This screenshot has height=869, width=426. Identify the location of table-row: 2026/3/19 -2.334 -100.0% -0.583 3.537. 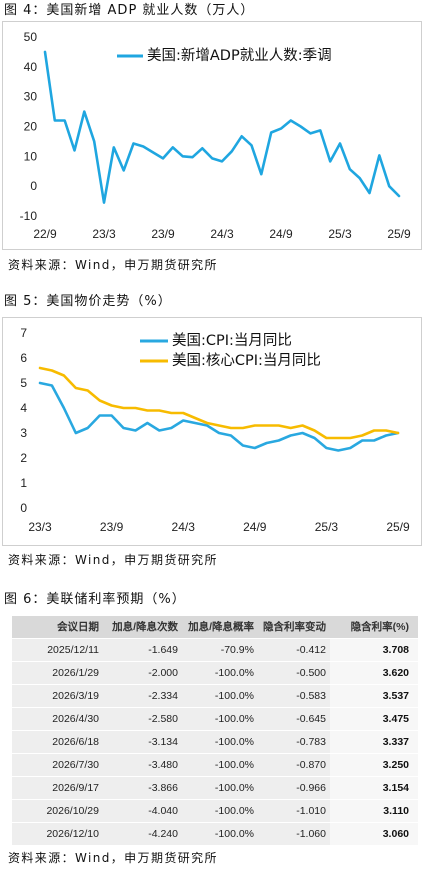
(215, 696).